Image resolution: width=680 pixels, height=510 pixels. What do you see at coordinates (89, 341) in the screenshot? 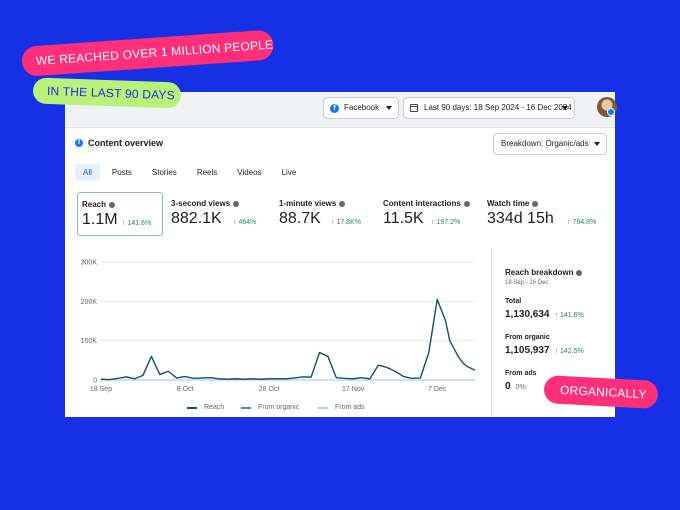
I see `y-tick-label: 100K` at bounding box center [89, 341].